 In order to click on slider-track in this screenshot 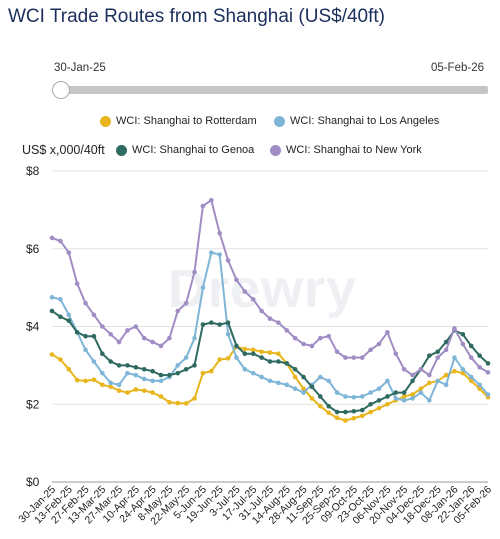, I will do `click(275, 90)`.